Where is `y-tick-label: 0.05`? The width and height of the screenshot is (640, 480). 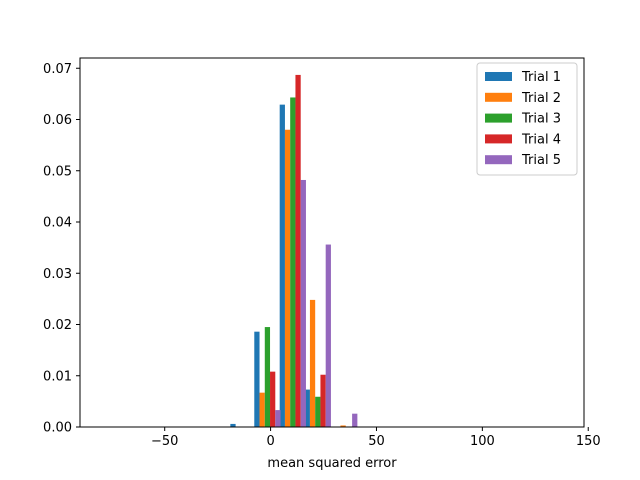 y-tick-label: 0.05 is located at coordinates (57, 171).